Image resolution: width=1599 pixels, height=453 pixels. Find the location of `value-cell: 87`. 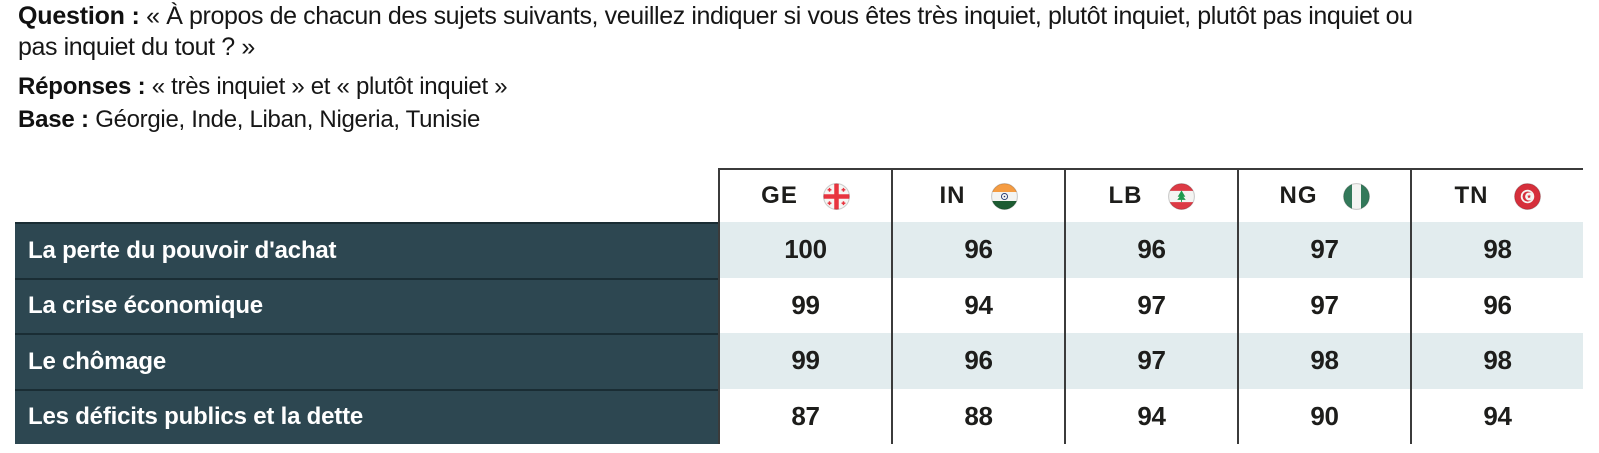

value-cell: 87 is located at coordinates (804, 416).